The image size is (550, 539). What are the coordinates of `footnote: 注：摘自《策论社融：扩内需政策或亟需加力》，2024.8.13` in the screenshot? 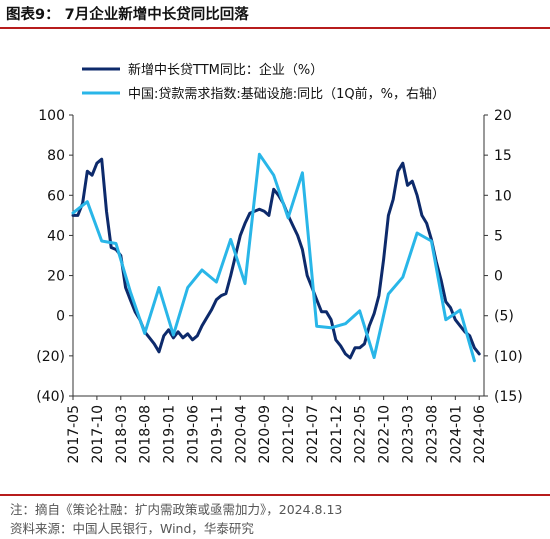 It's located at (176, 509).